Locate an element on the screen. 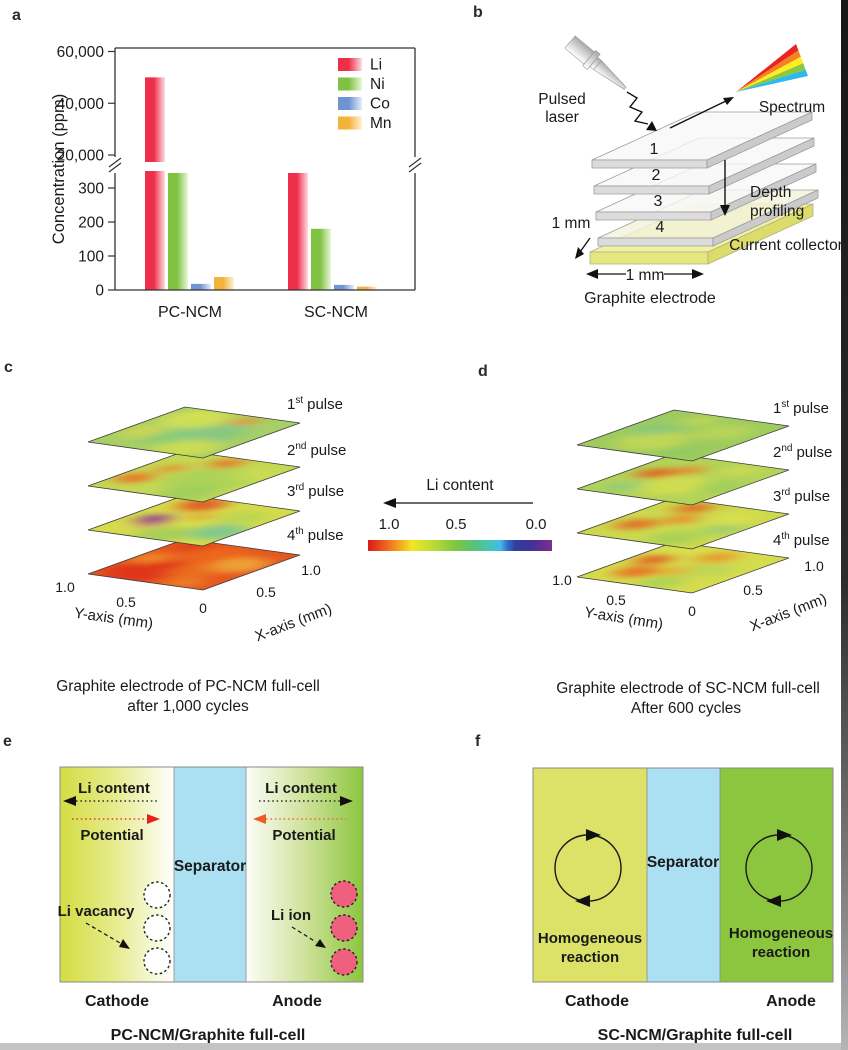 The image size is (848, 1050). y-tick-label: 200 is located at coordinates (91, 223).